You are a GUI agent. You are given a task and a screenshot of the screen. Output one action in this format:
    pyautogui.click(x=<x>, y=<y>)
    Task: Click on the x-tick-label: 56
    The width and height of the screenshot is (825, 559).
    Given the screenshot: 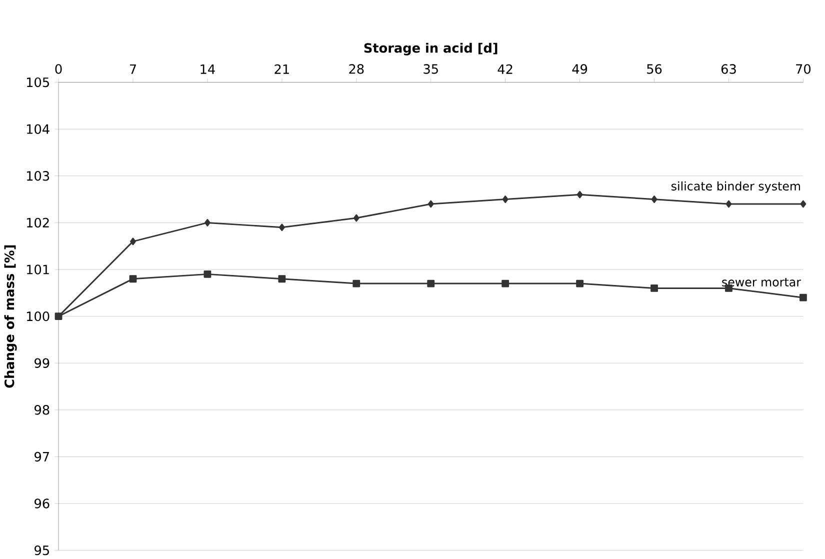 What is the action you would take?
    pyautogui.click(x=654, y=69)
    